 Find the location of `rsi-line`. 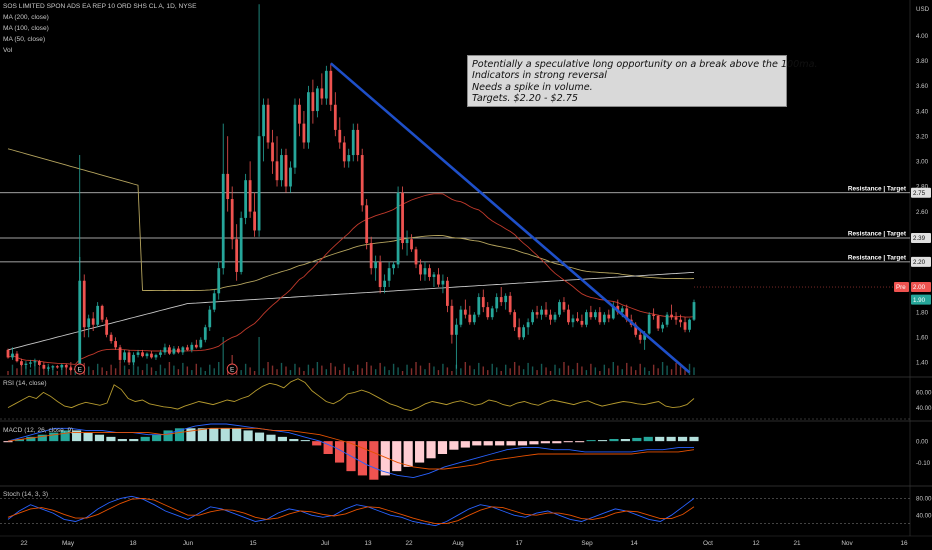

rsi-line is located at coordinates (351, 395).